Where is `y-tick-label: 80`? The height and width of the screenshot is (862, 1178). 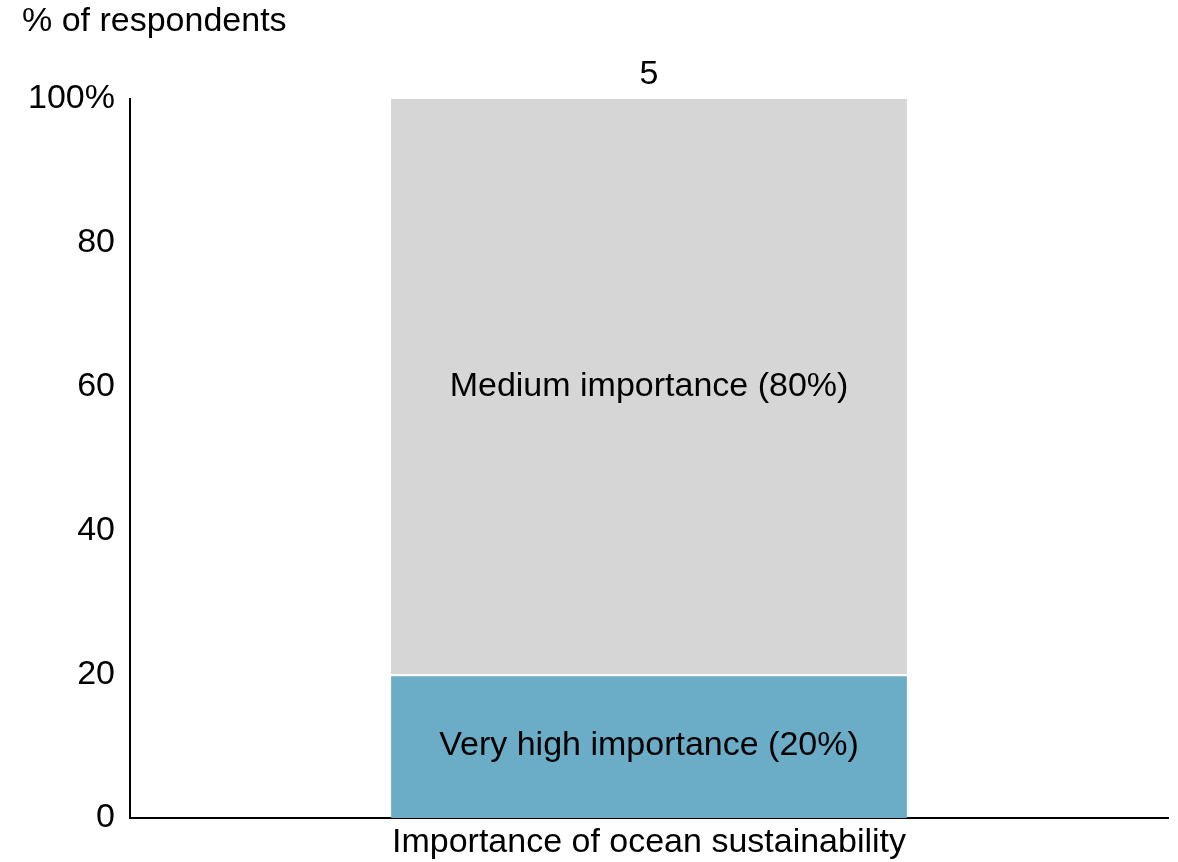
y-tick-label: 80 is located at coordinates (96, 240).